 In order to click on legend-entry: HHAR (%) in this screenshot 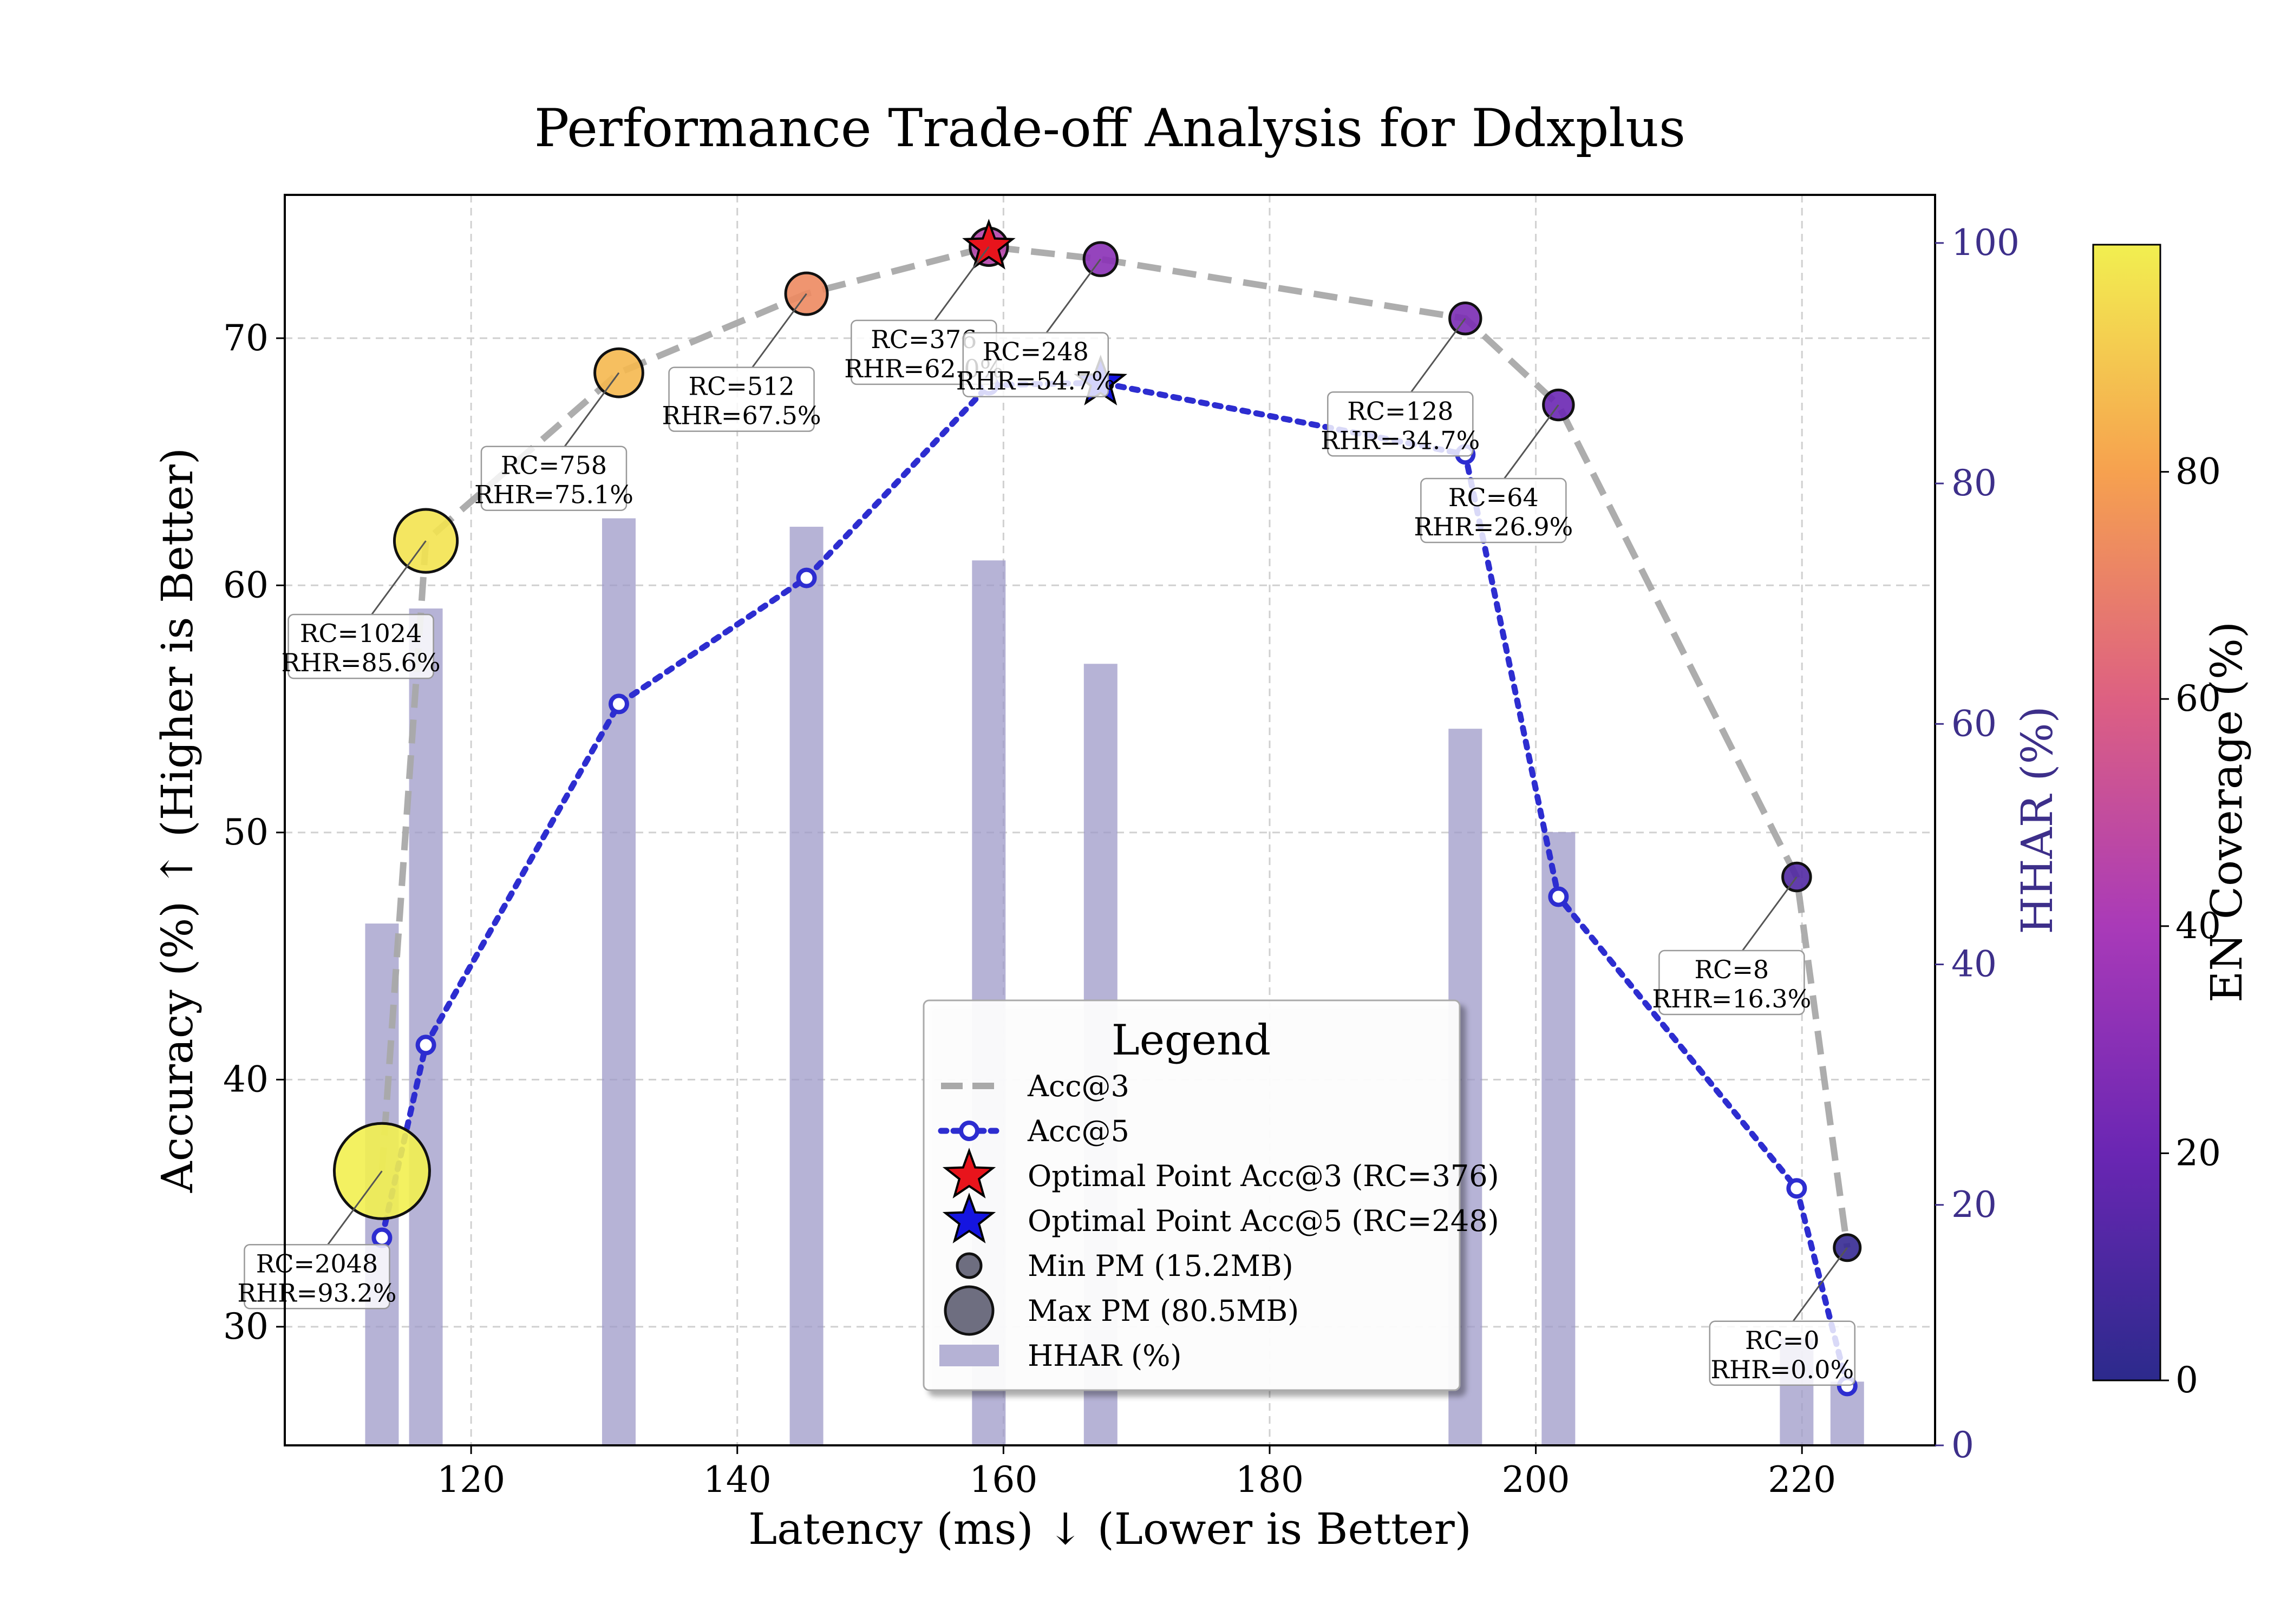, I will do `click(1105, 1356)`.